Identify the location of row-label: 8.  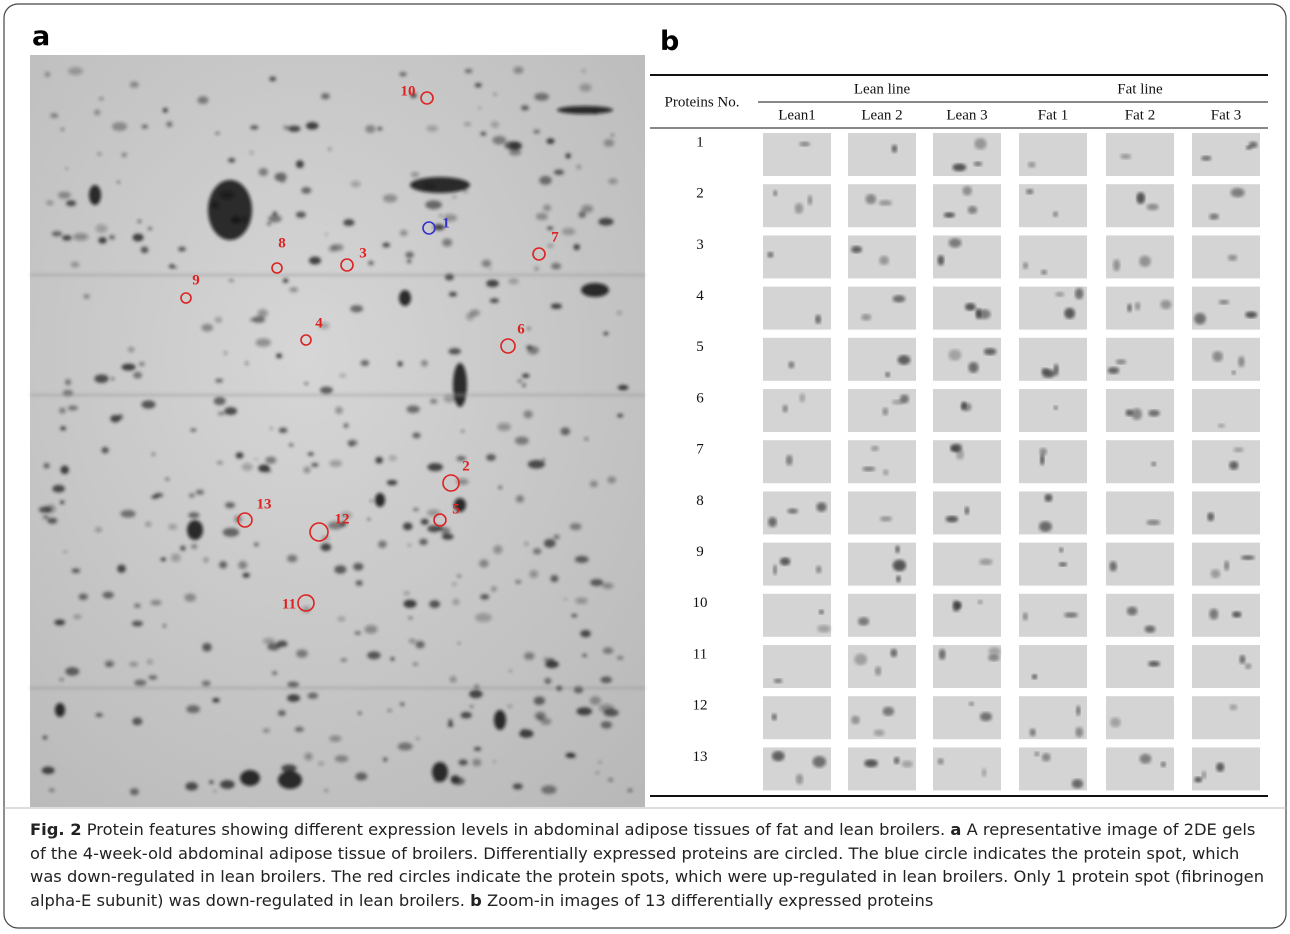
(700, 501).